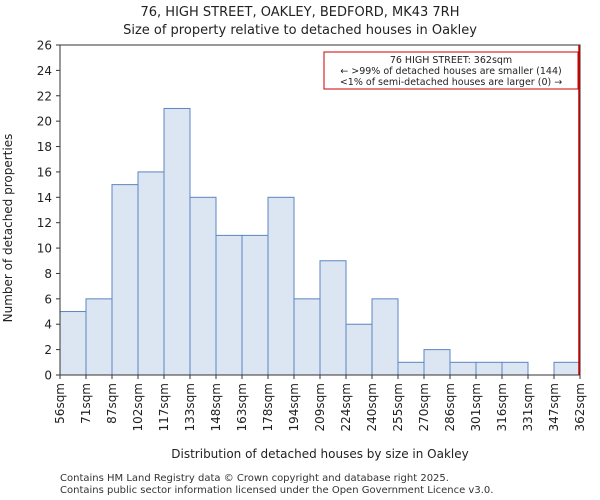  Describe the element at coordinates (346, 407) in the screenshot. I see `x-tick-label: 224sqm` at that location.